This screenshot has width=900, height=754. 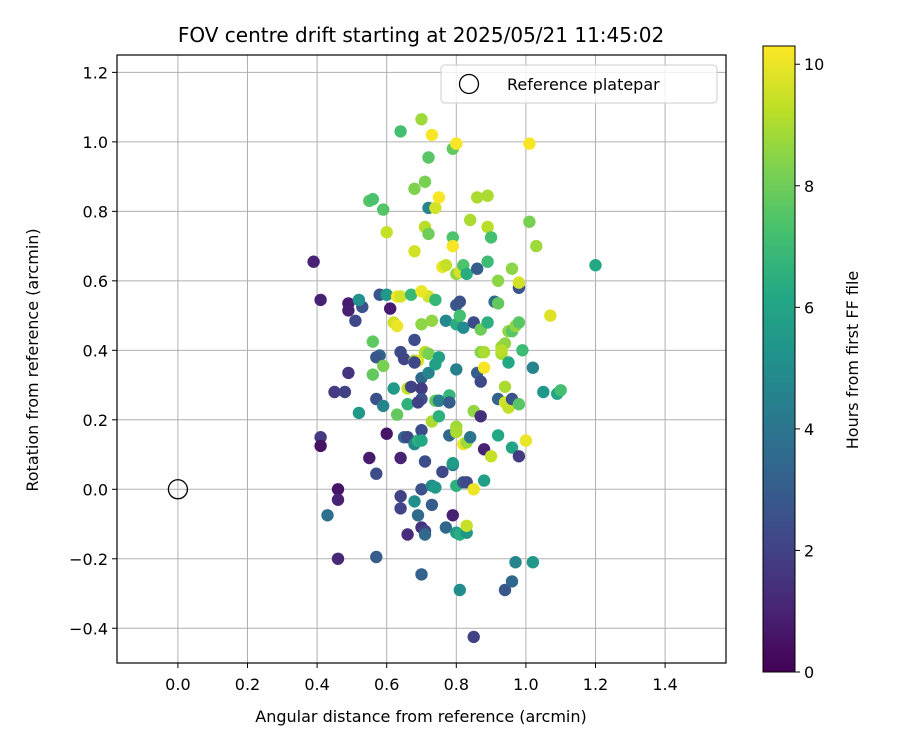 What do you see at coordinates (469, 84) in the screenshot?
I see `legend-marker-icon` at bounding box center [469, 84].